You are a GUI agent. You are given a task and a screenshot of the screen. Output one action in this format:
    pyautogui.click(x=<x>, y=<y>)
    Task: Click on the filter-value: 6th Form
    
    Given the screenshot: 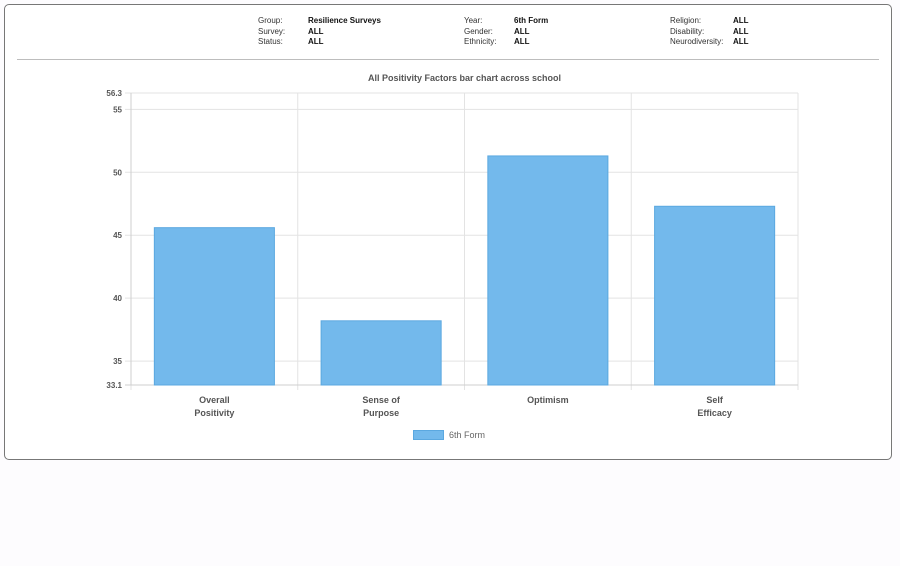 What is the action you would take?
    pyautogui.click(x=531, y=20)
    